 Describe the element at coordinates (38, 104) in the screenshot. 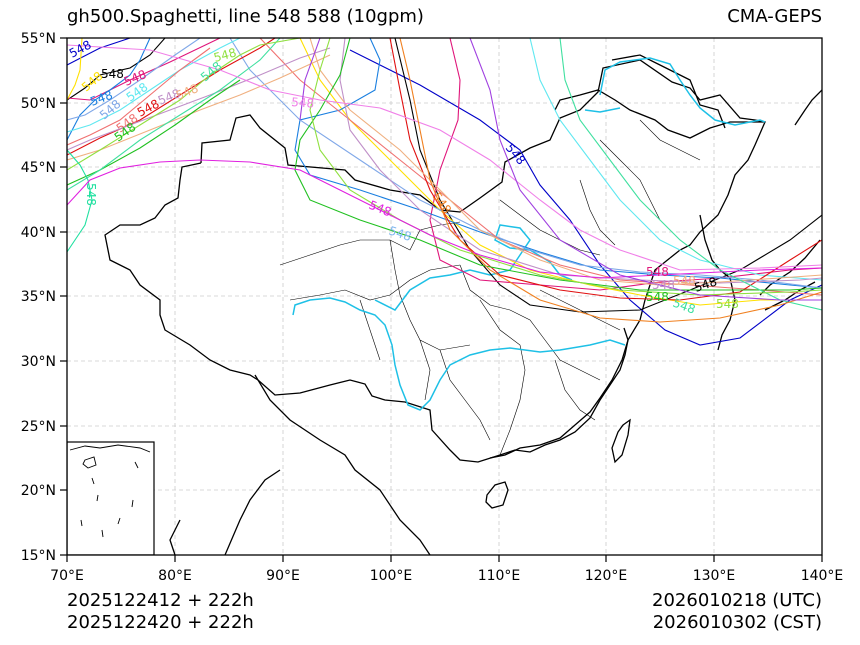

I see `svg-text: 50°N` at that location.